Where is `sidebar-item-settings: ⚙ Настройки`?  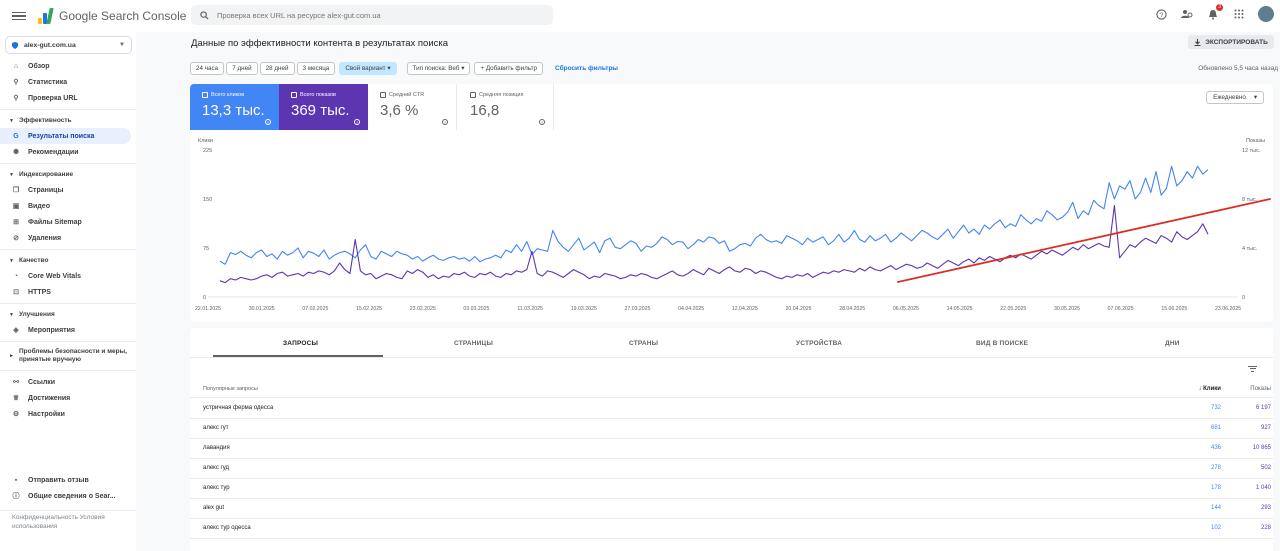 sidebar-item-settings: ⚙ Настройки is located at coordinates (38, 414).